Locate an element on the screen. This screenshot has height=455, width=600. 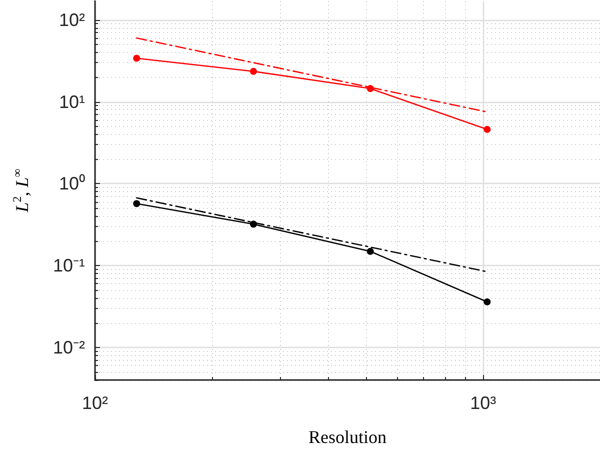
y-tick-label: 10¹ is located at coordinates (72, 102).